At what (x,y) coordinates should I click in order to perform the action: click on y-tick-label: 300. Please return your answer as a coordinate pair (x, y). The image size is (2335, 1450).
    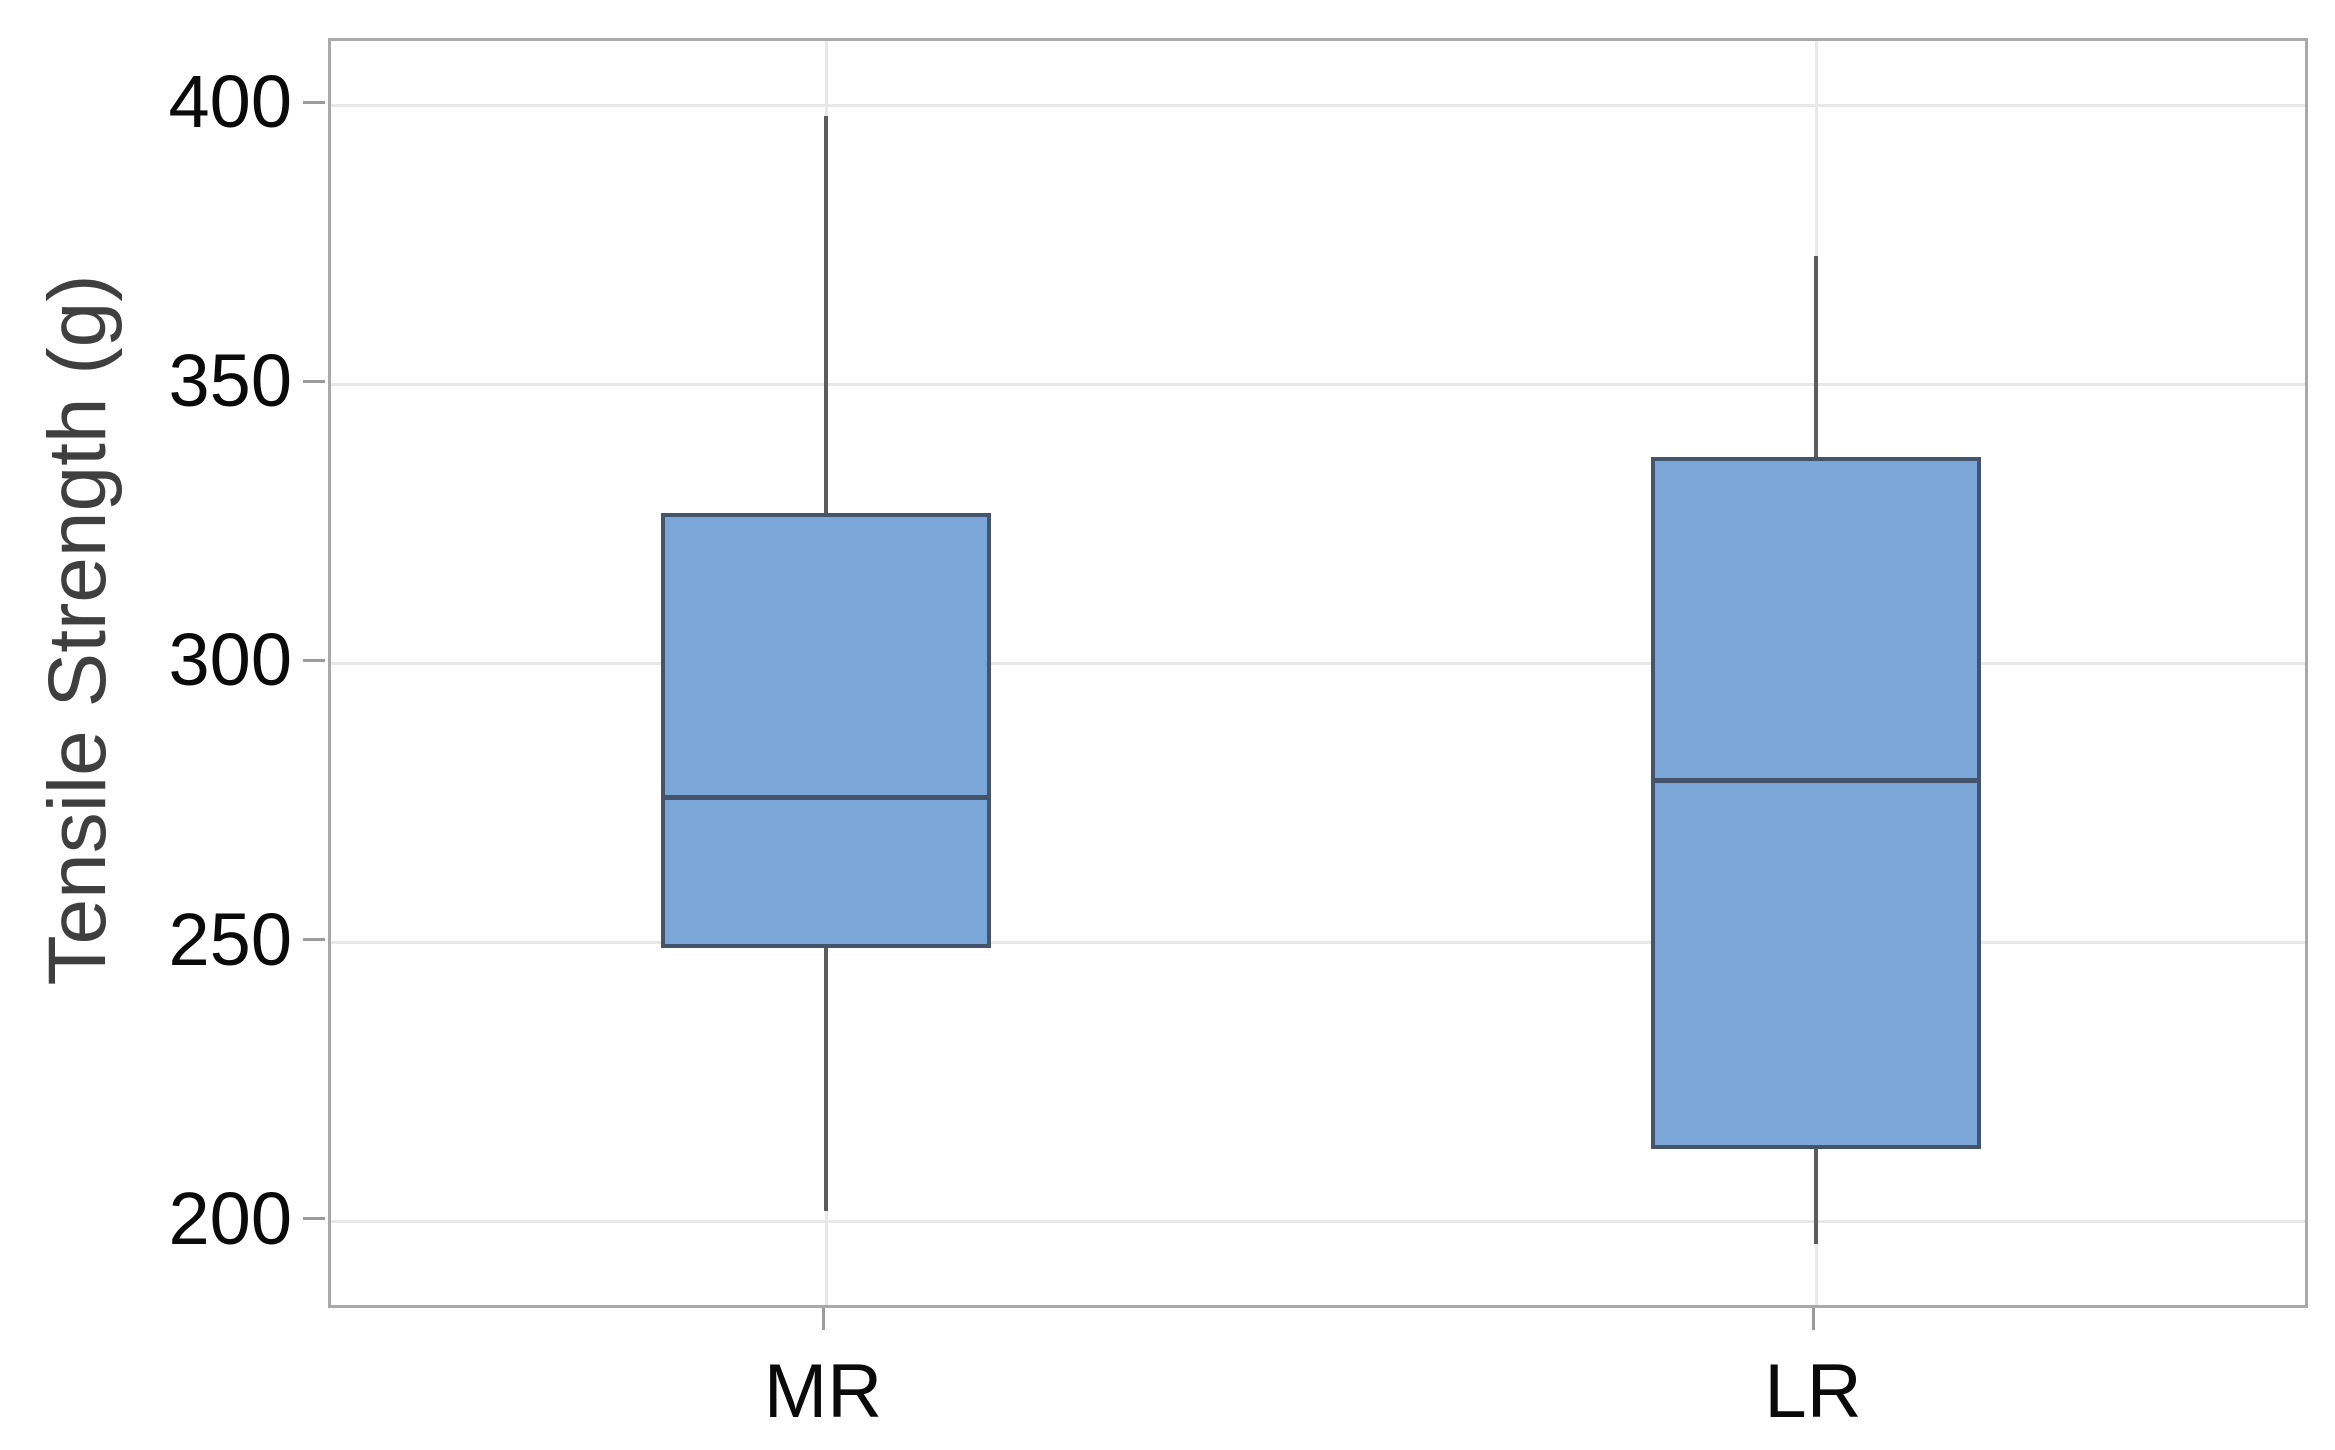
    Looking at the image, I should click on (230, 660).